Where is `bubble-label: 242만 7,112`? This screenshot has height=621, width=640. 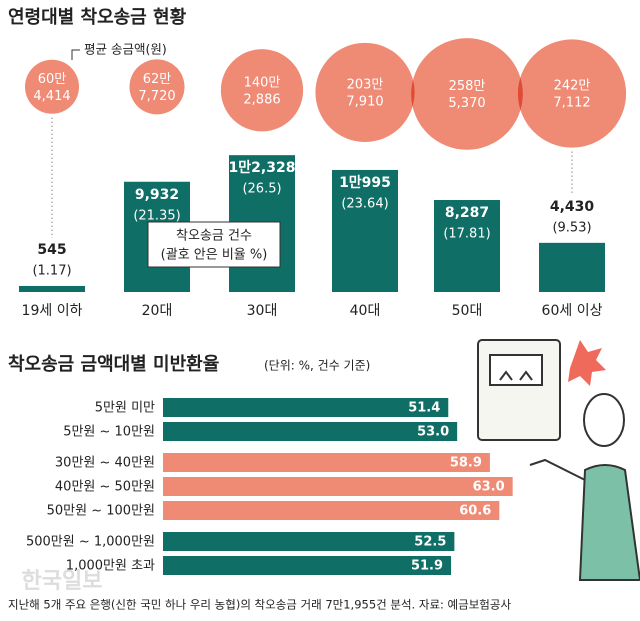
bubble-label: 242만 7,112 is located at coordinates (571, 94).